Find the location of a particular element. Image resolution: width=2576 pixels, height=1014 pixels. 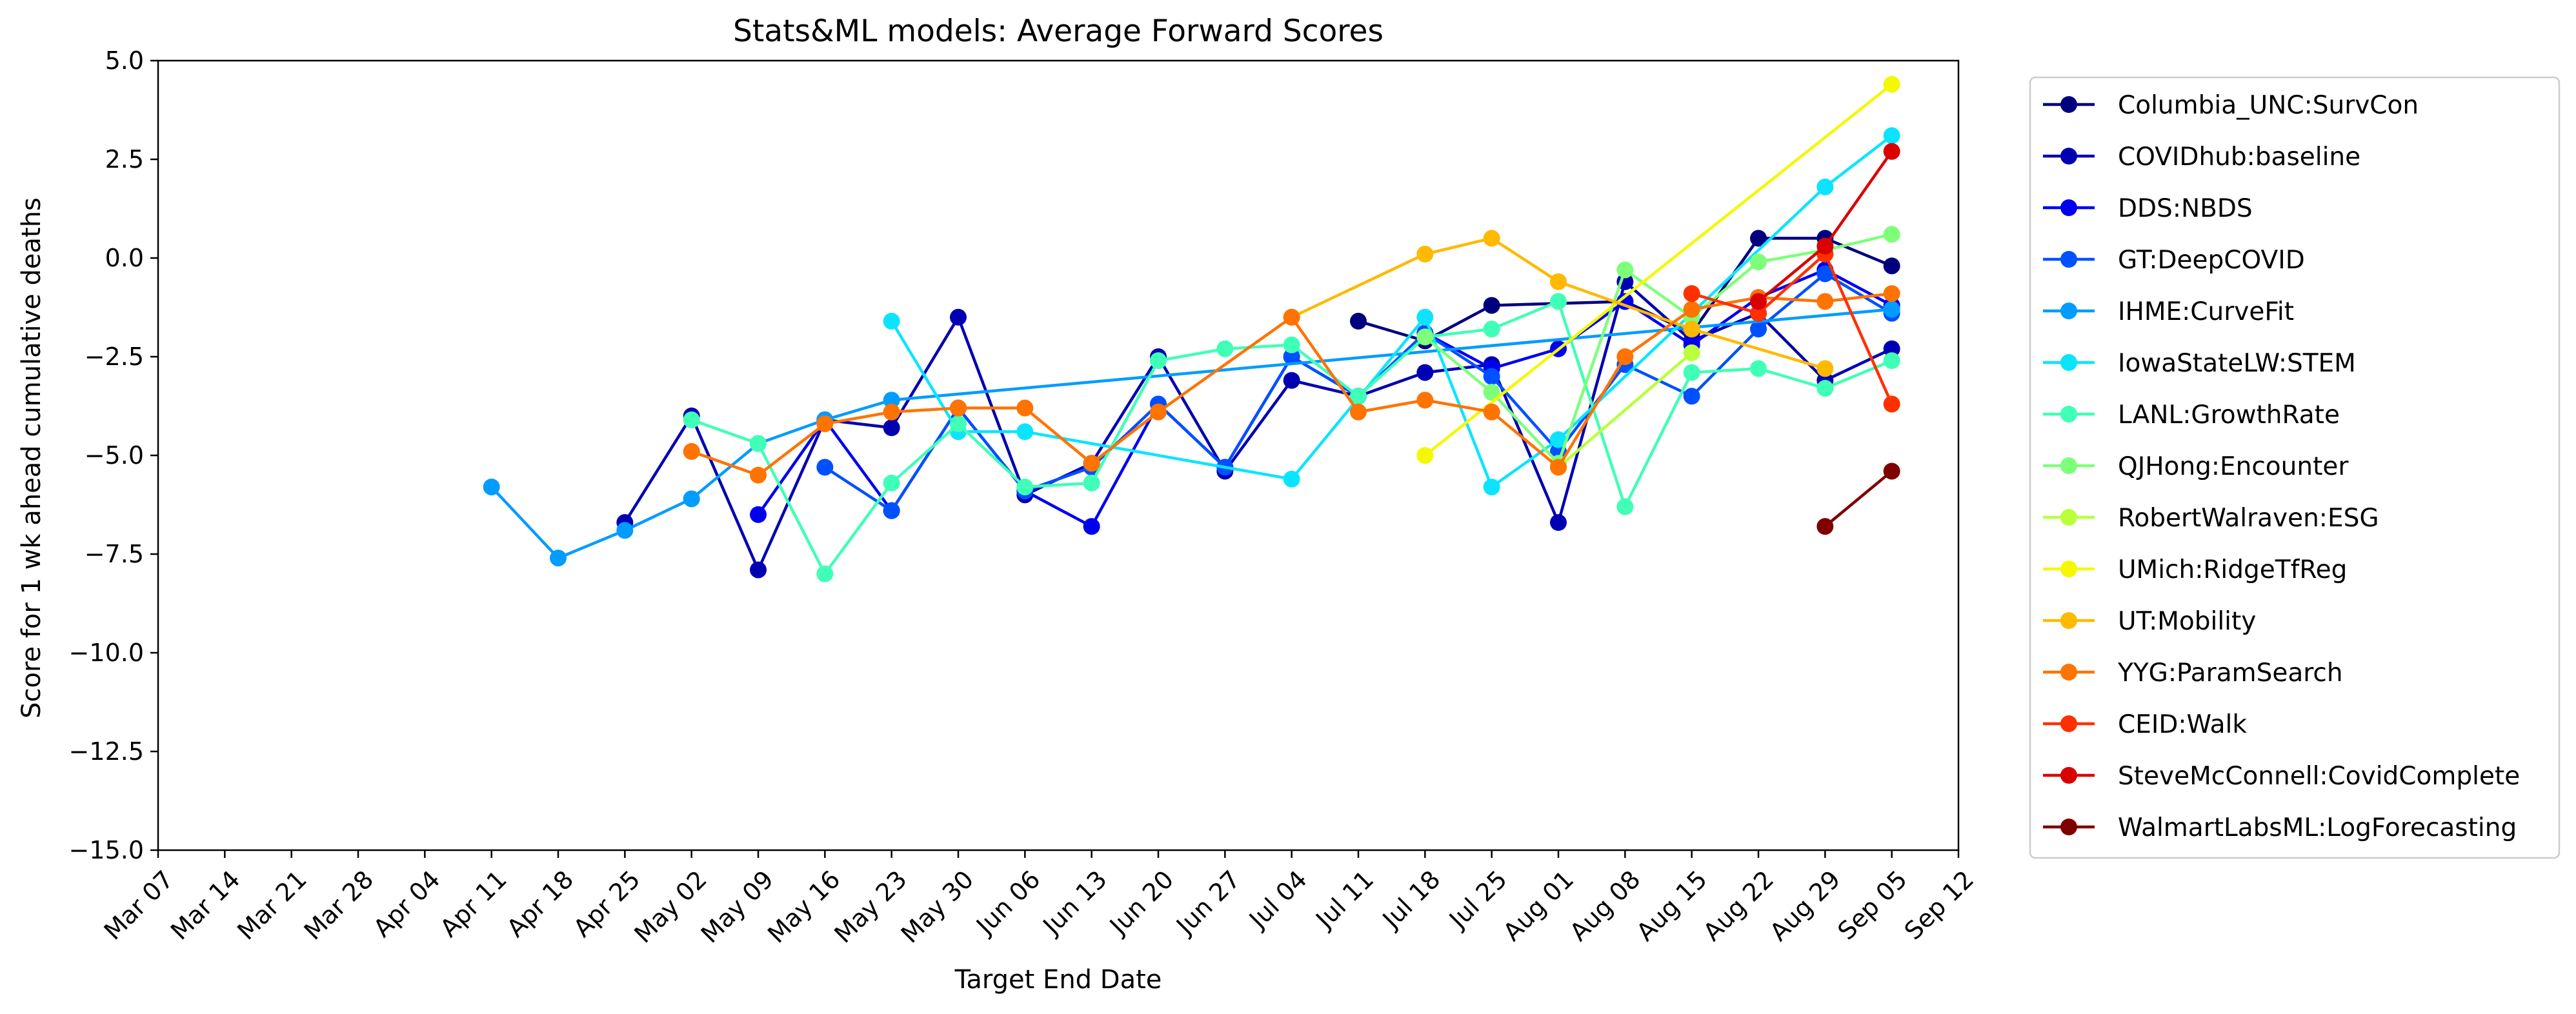

legend-label: UMich:RidgeTfReg is located at coordinates (2232, 569).